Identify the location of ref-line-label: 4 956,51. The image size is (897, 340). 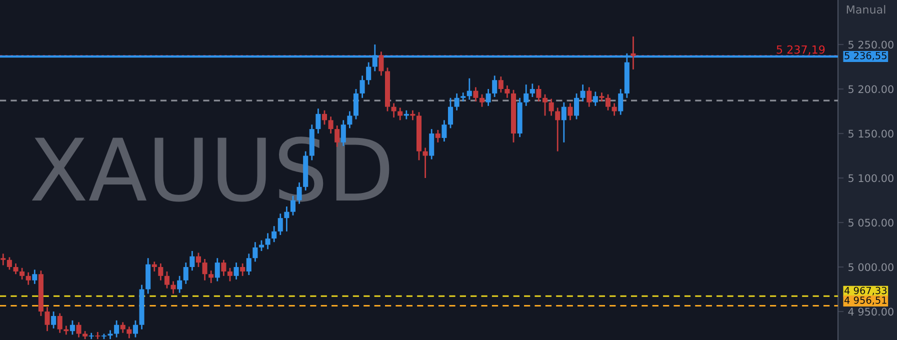
(865, 300).